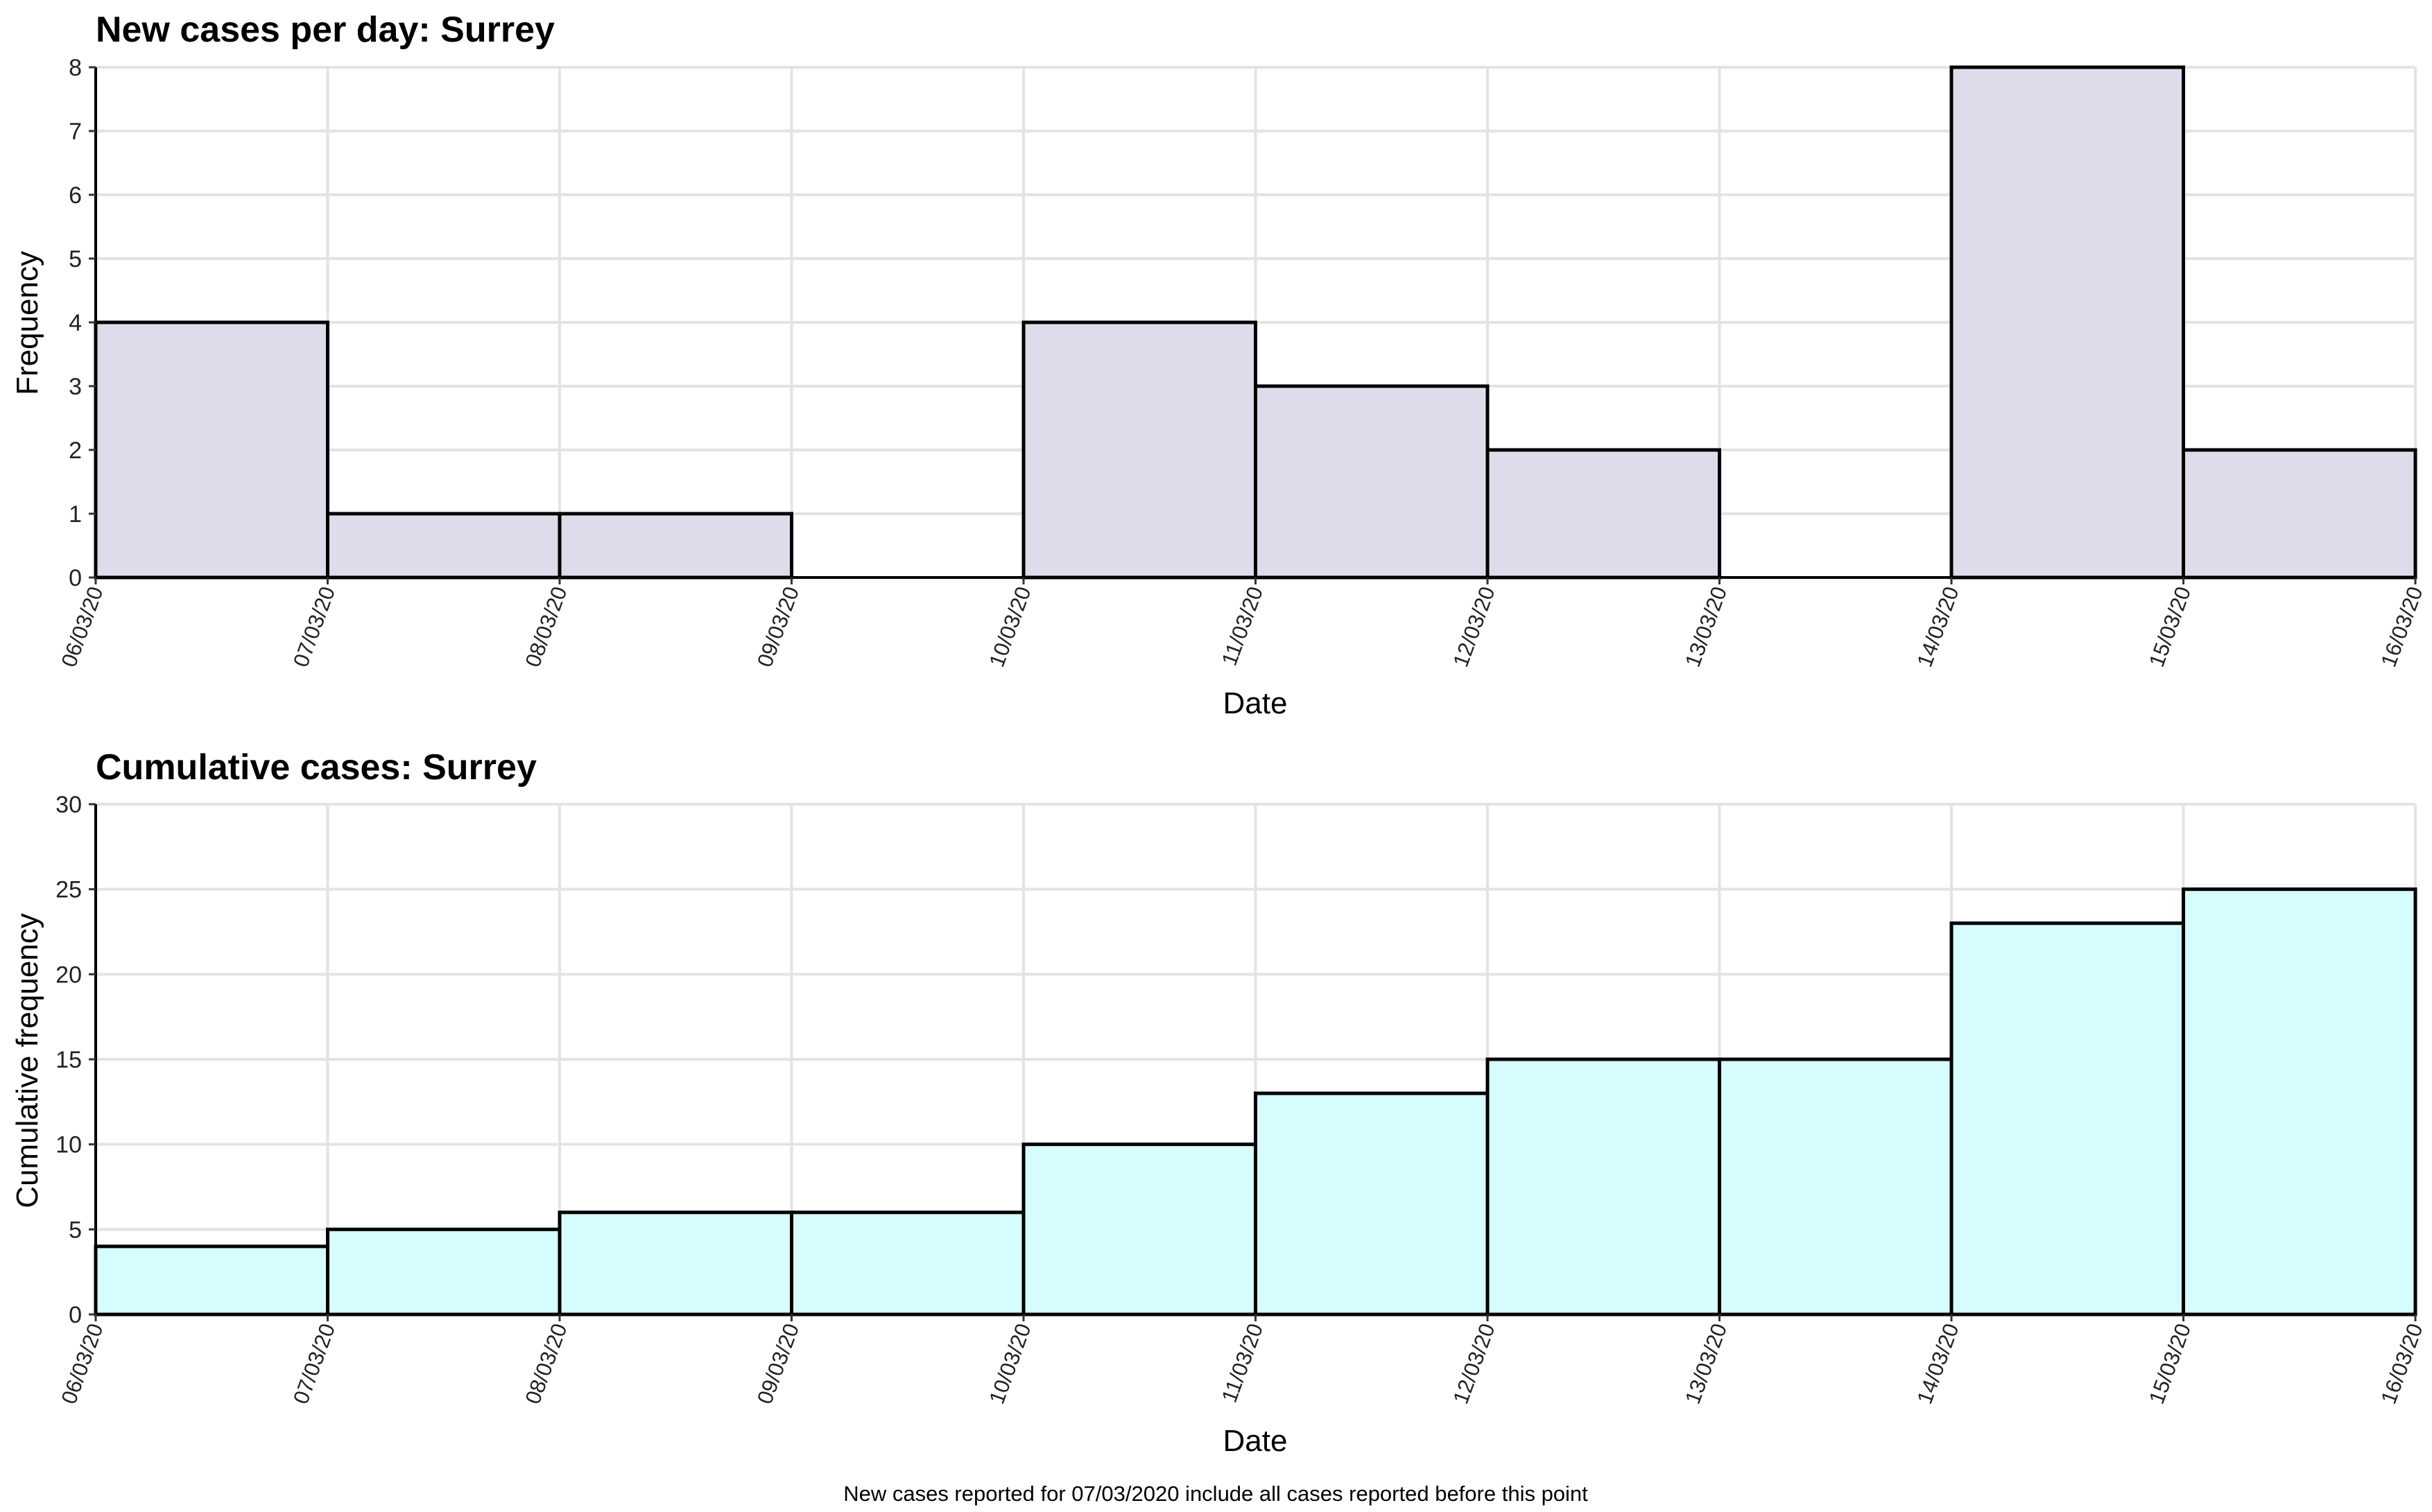 This screenshot has height=1512, width=2432. Describe the element at coordinates (316, 767) in the screenshot. I see `chart-title: Cumulative cases: Surrey` at that location.